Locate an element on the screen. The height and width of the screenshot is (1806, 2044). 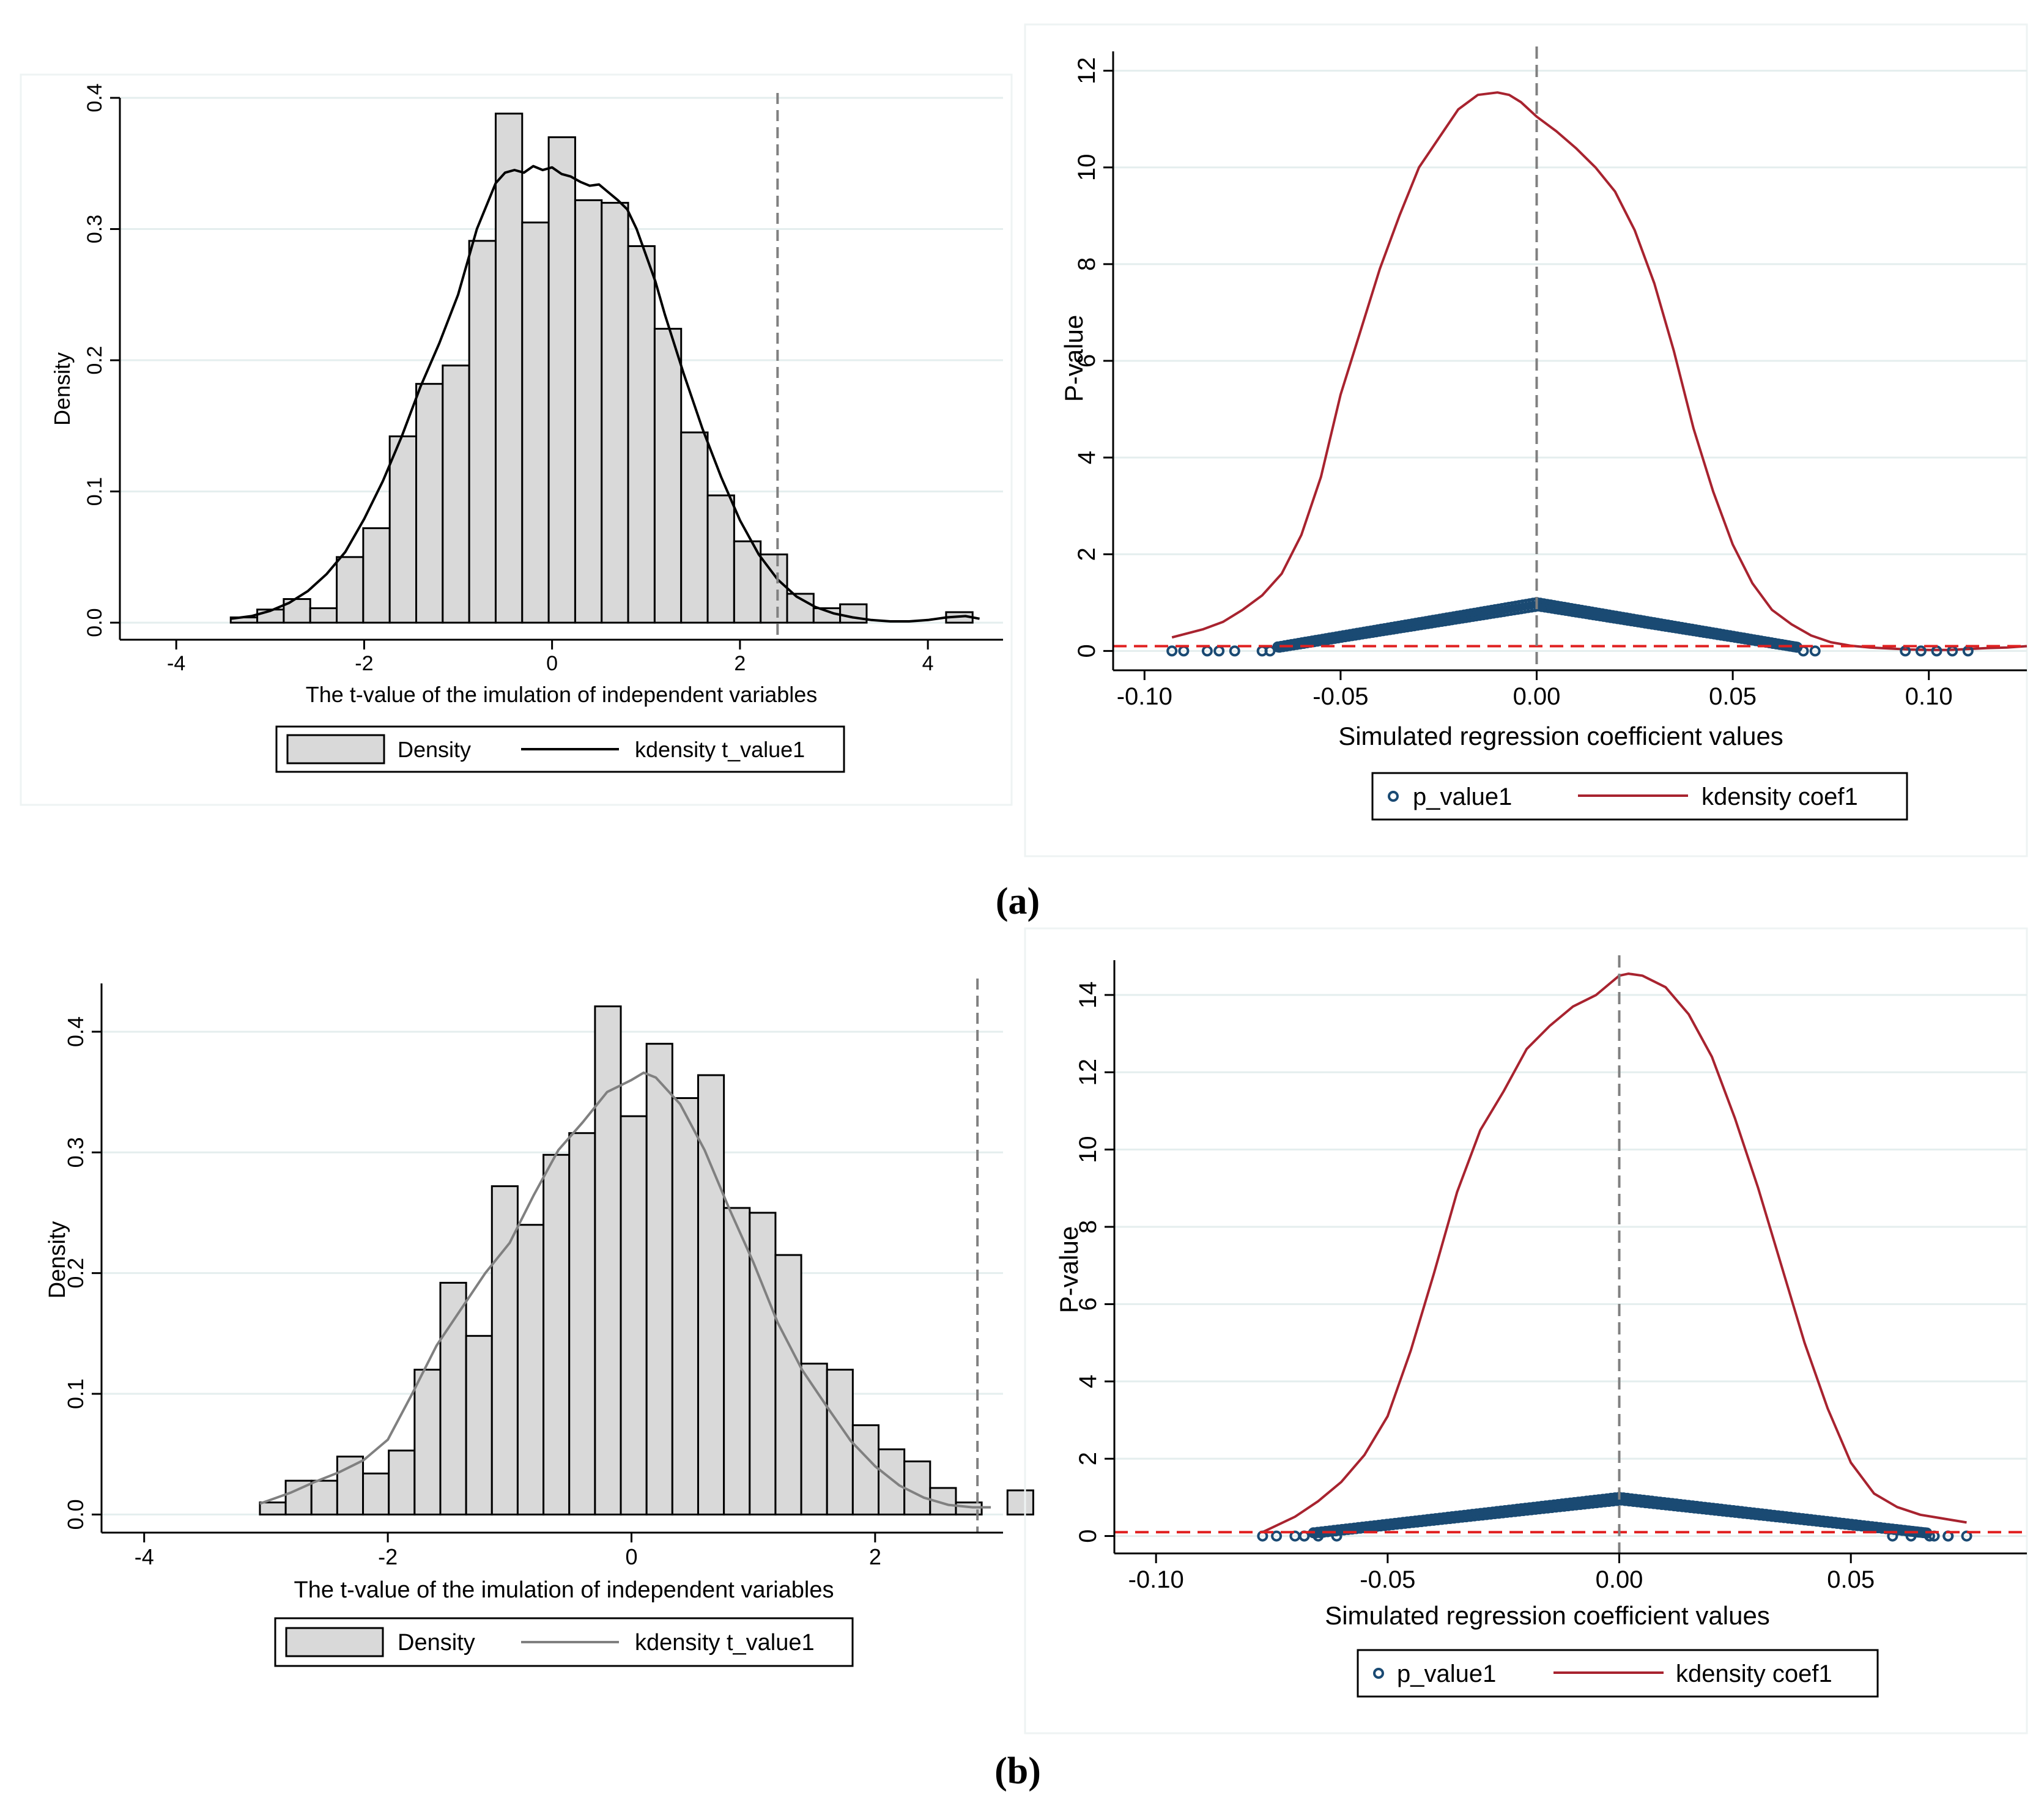
x-tick-label: -0.10 is located at coordinates (1156, 1579).